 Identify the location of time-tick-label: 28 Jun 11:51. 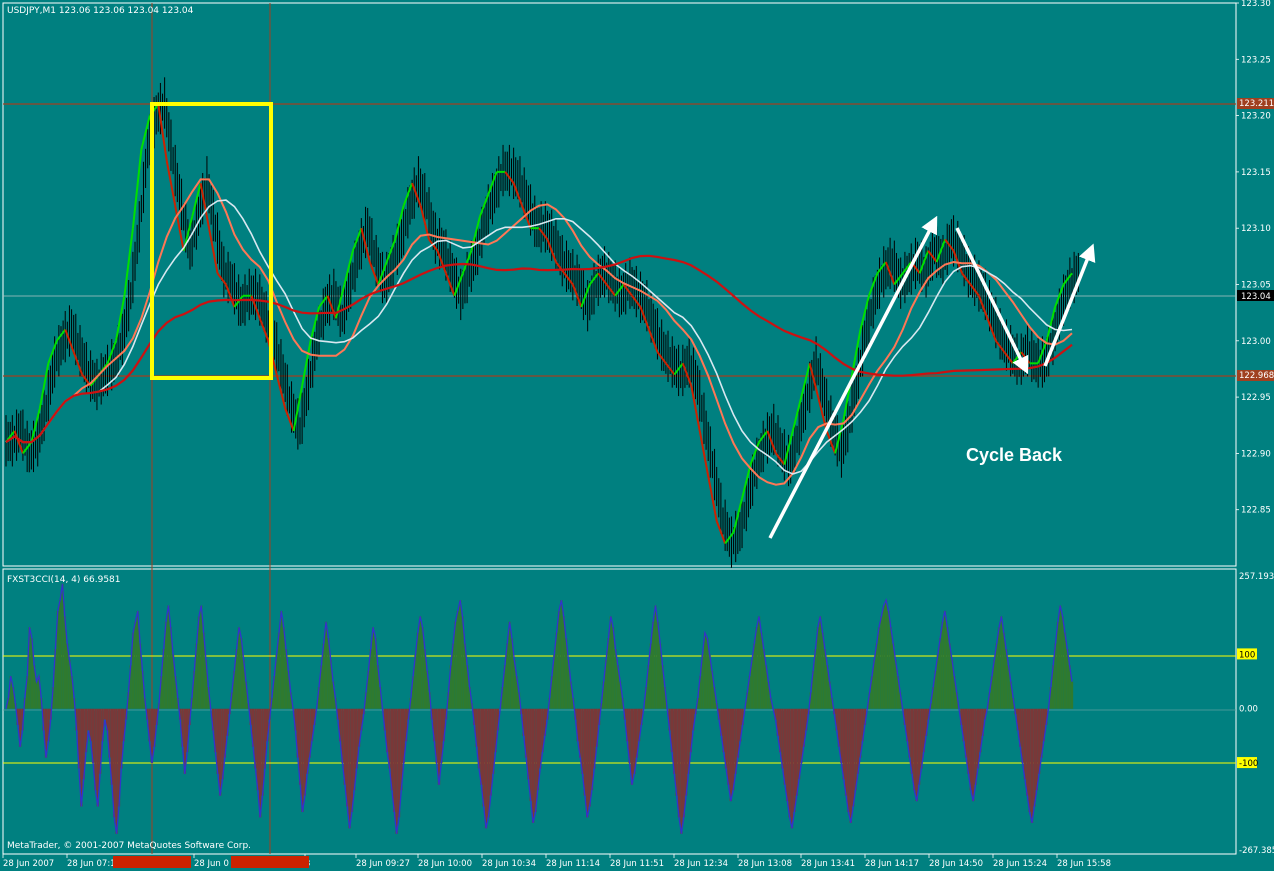
(637, 864).